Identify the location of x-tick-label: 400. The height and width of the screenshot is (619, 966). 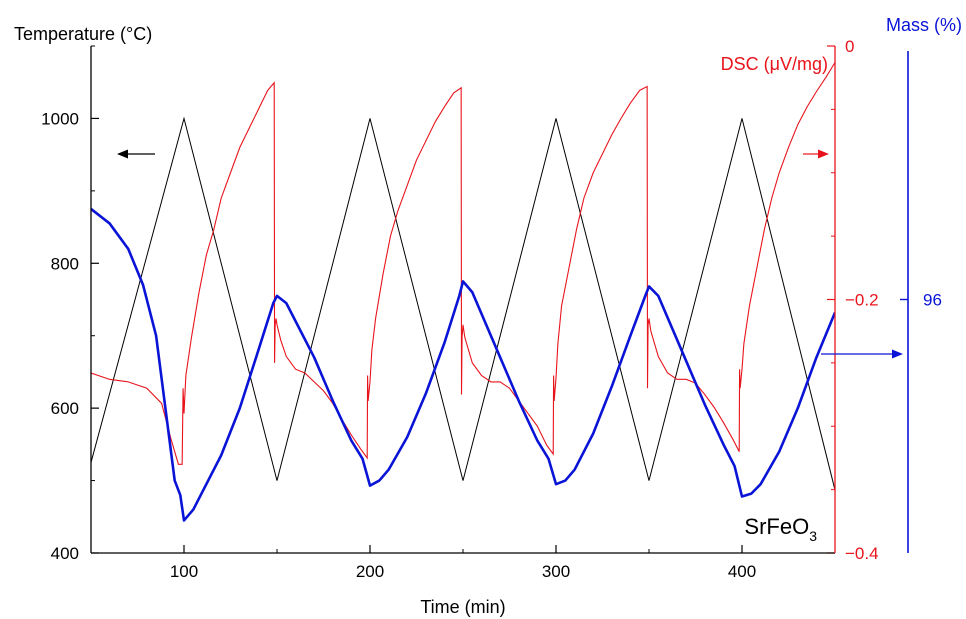
(742, 571).